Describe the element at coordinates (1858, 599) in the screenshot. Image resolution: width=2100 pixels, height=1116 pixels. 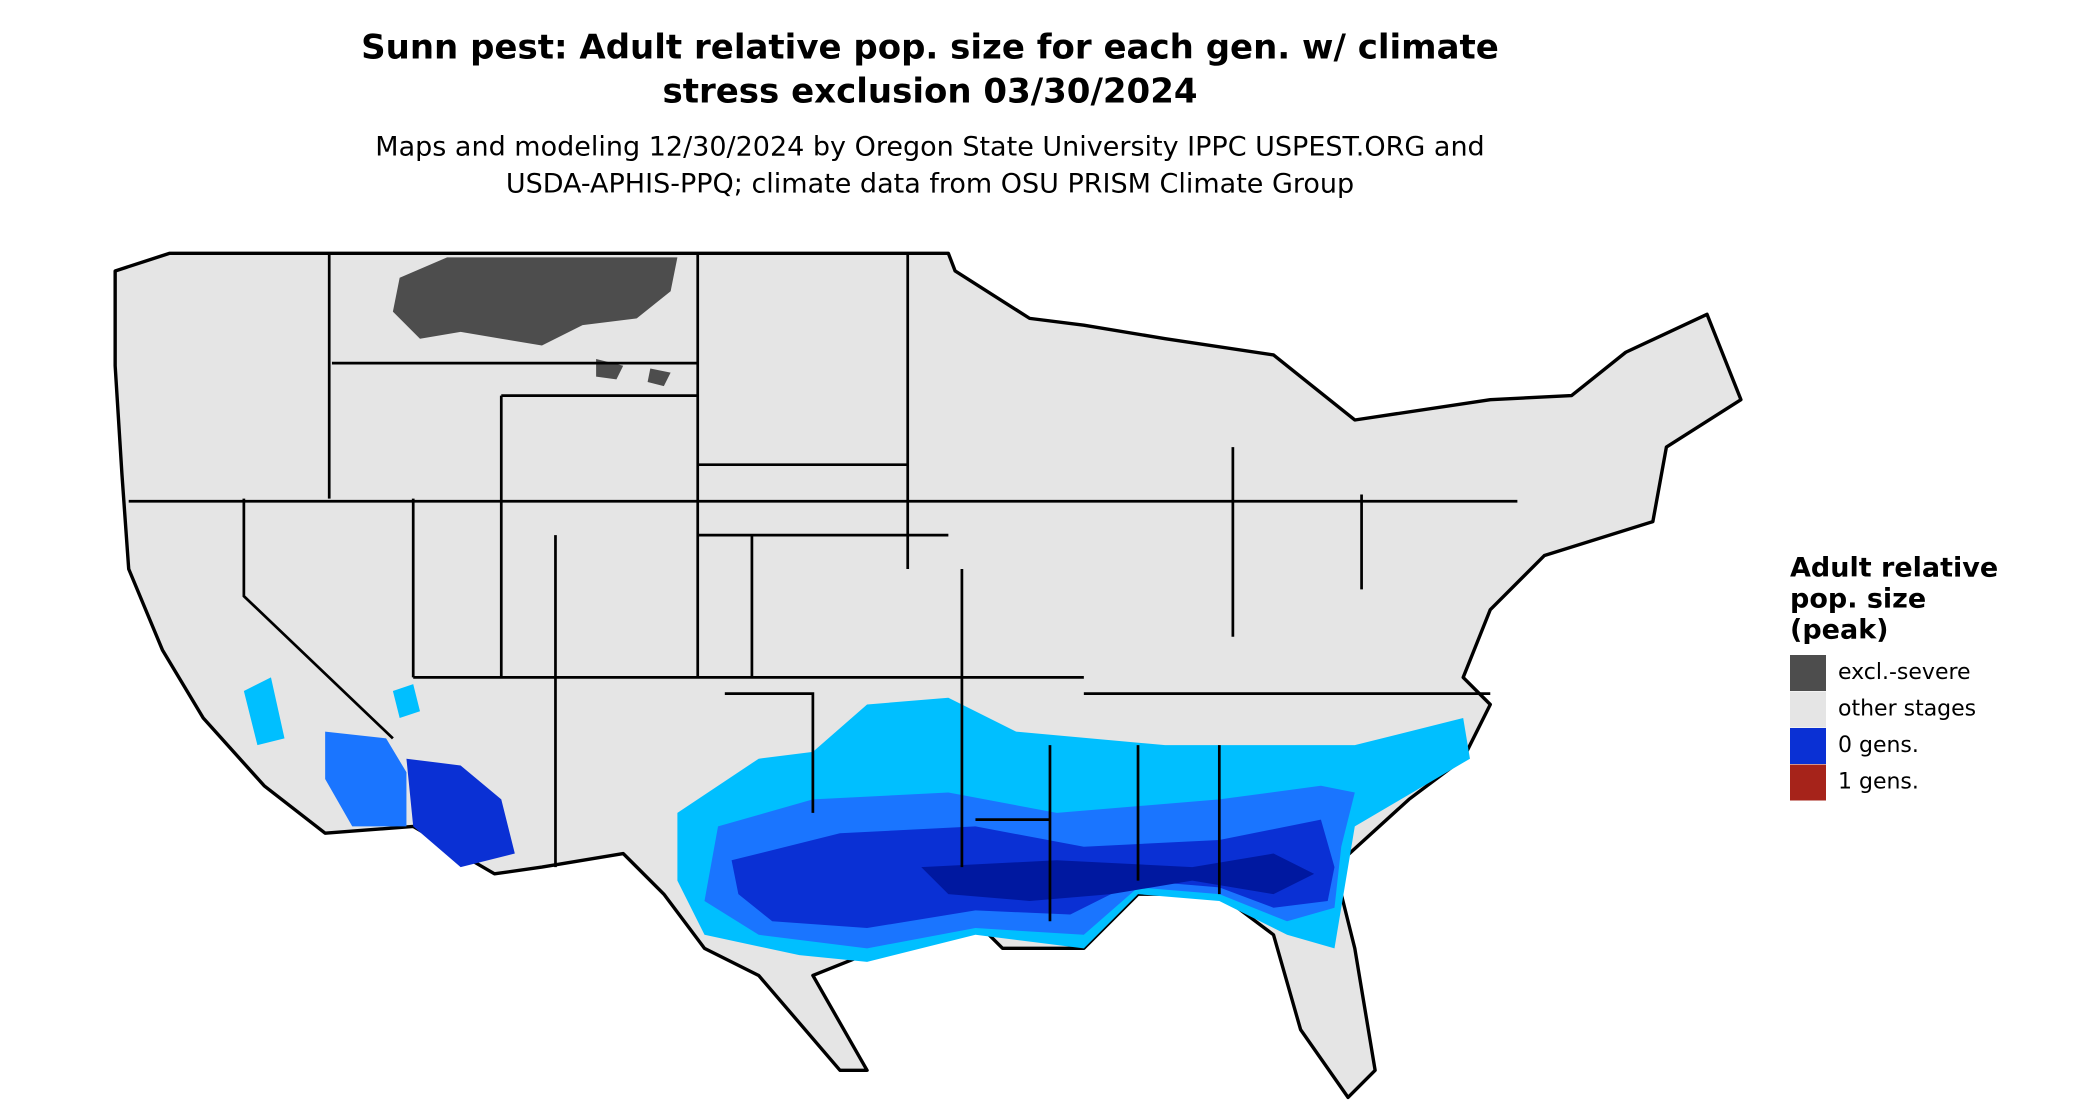
I see `legend-title-line: pop. size` at that location.